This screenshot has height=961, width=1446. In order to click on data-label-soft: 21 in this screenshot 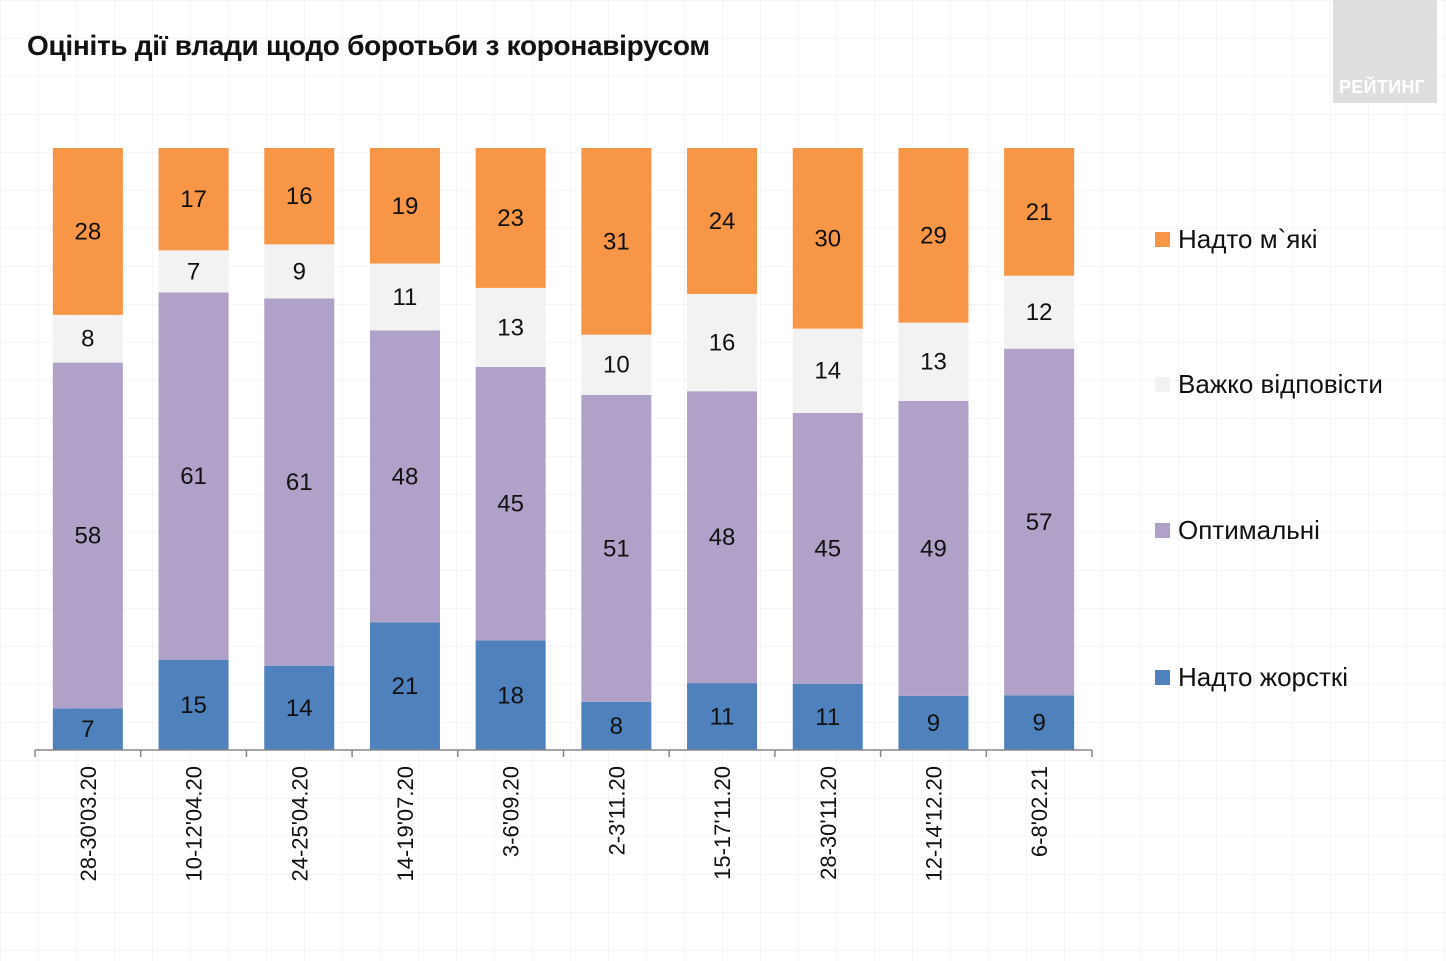, I will do `click(1039, 212)`.